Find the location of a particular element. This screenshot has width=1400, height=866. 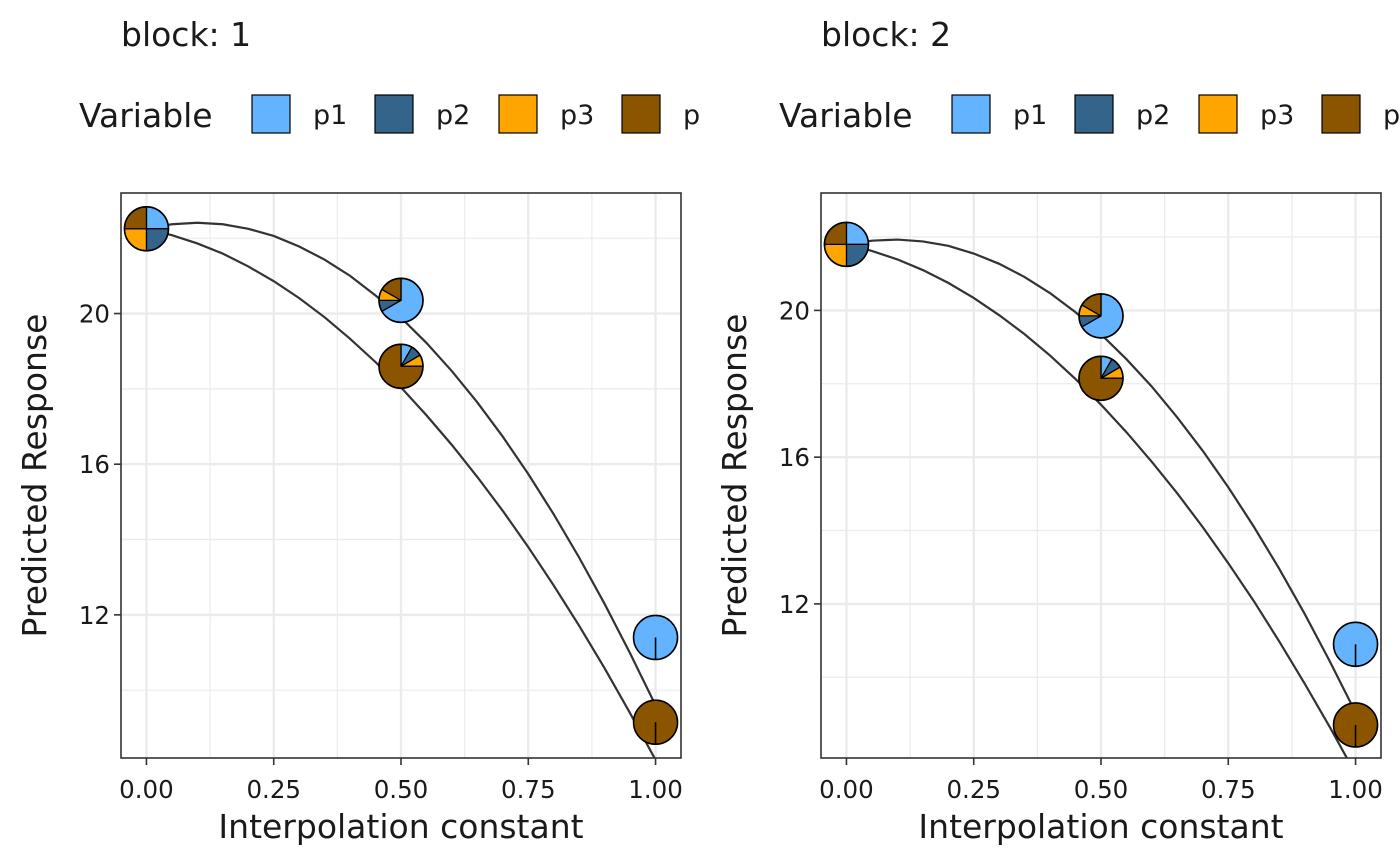

panel-title: block: 2 is located at coordinates (886, 34).